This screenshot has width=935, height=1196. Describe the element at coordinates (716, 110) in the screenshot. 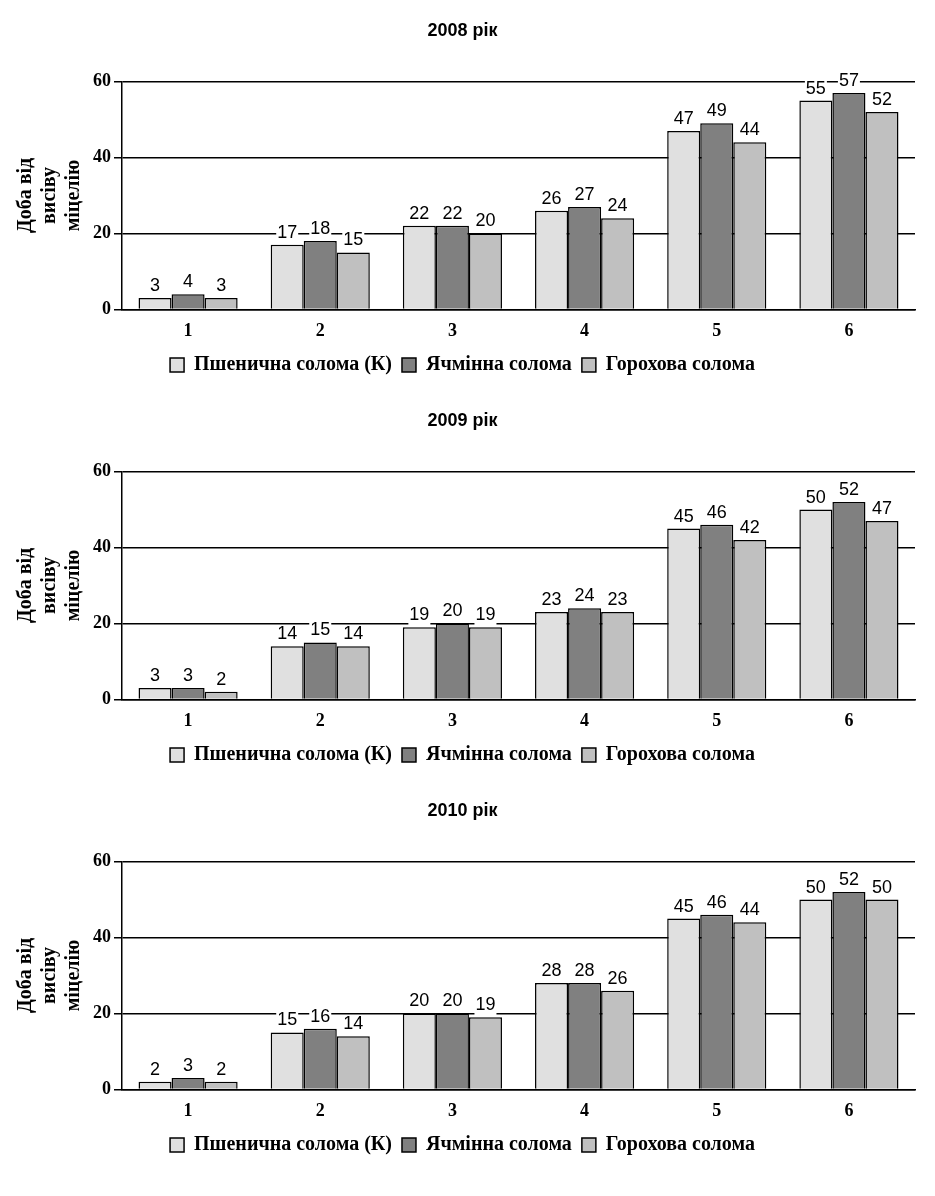

I see `data-label: 49` at that location.